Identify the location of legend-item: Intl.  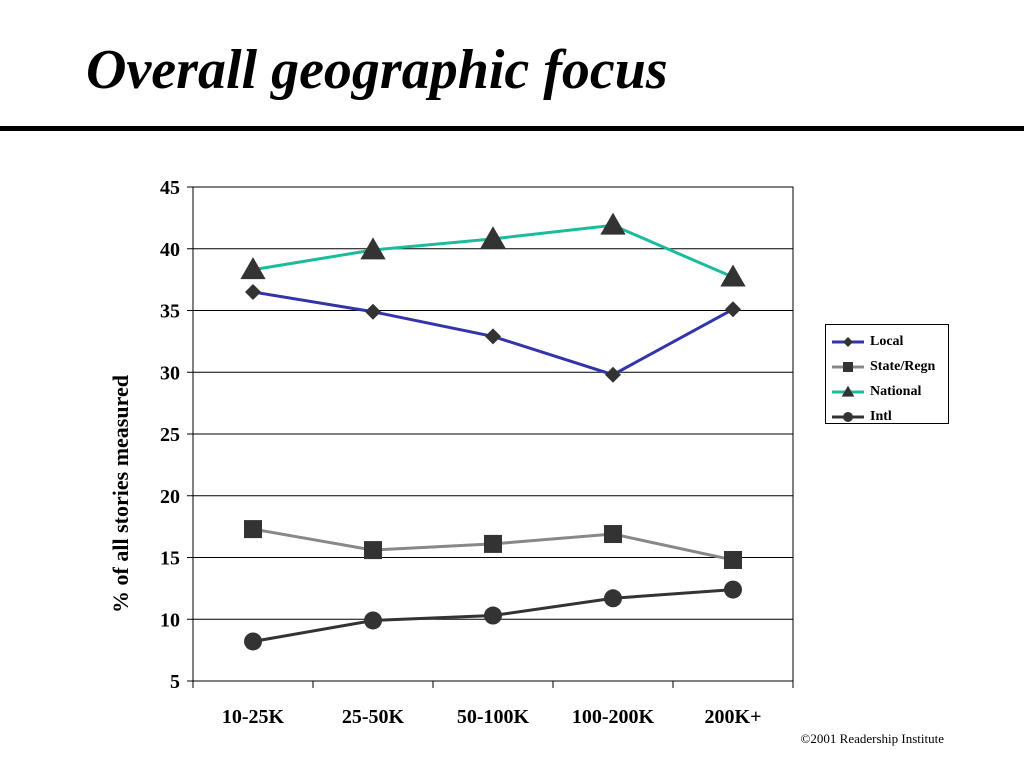
(887, 416).